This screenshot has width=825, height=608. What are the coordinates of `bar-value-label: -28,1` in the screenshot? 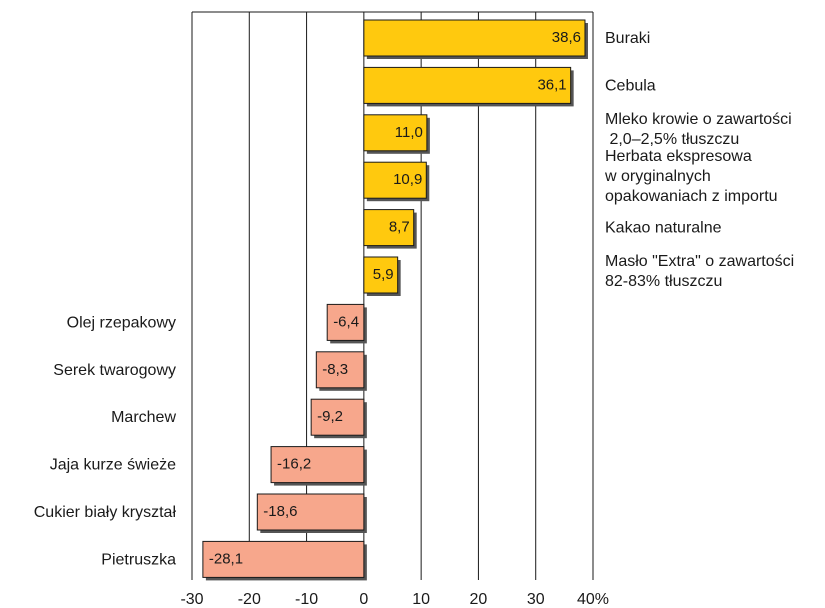 It's located at (226, 558).